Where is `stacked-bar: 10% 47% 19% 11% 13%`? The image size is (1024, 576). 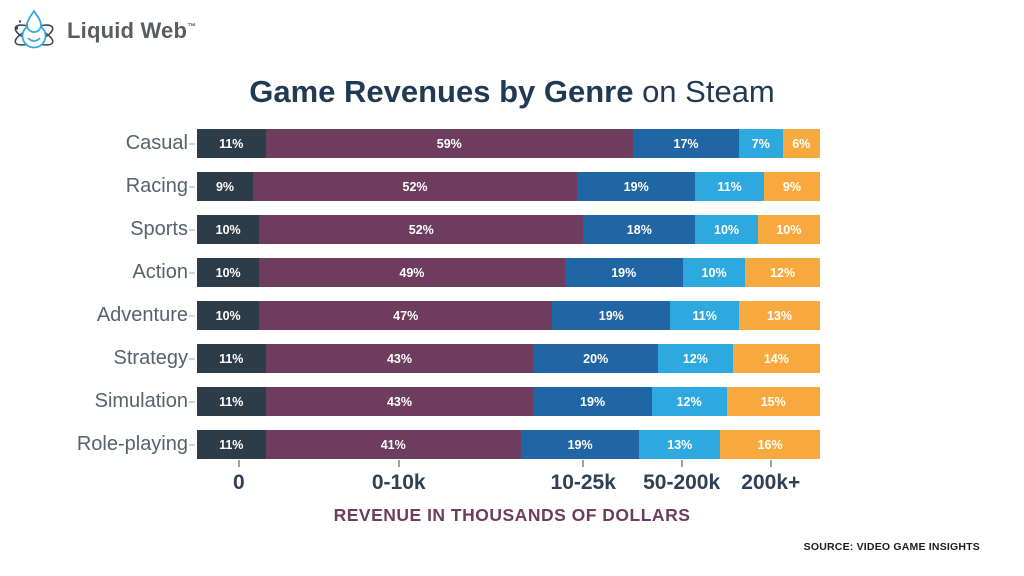 stacked-bar: 10% 47% 19% 11% 13% is located at coordinates (504, 315).